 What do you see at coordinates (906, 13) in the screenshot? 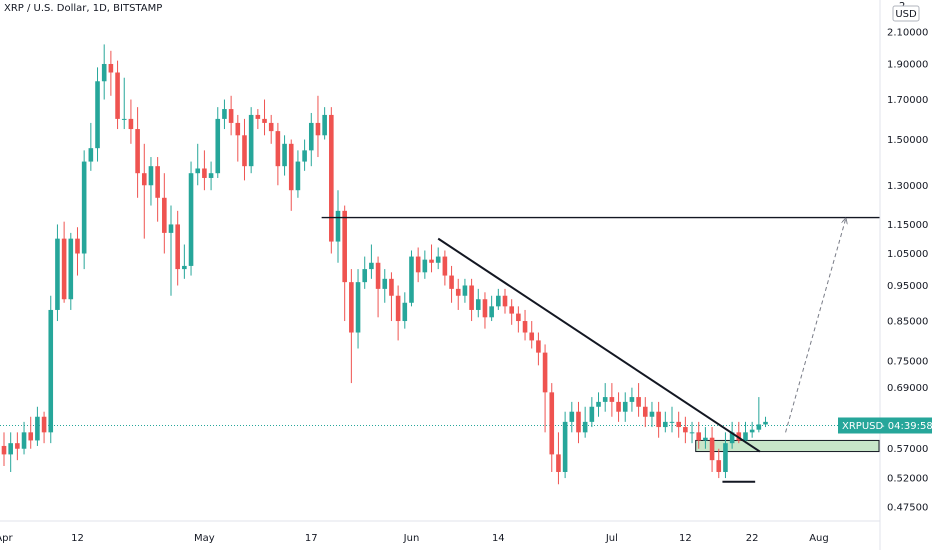
I see `currency-box` at bounding box center [906, 13].